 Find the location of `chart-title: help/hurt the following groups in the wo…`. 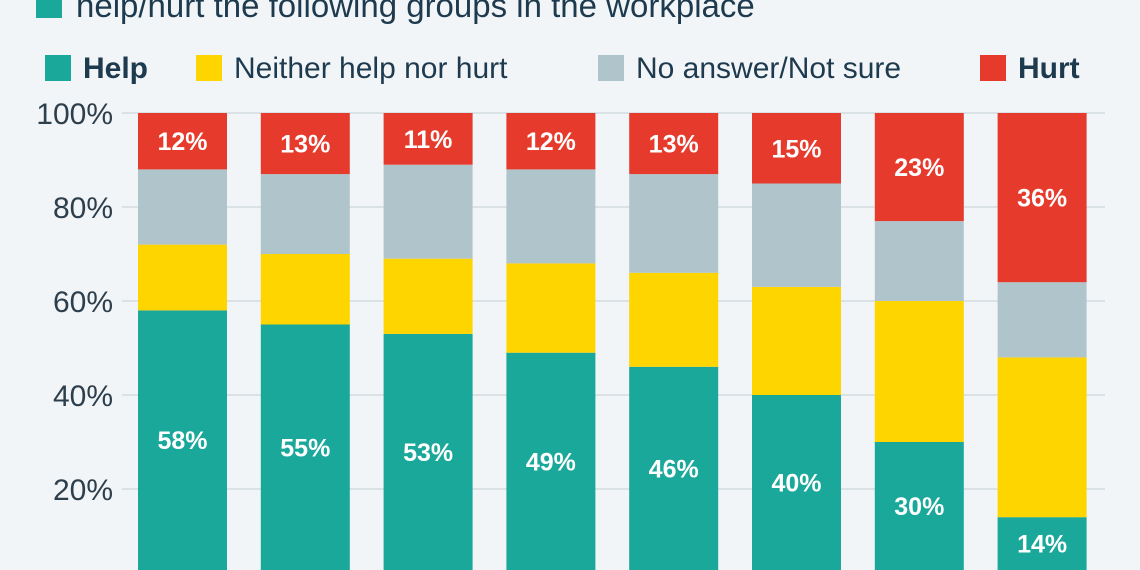

chart-title: help/hurt the following groups in the wo… is located at coordinates (415, 12).